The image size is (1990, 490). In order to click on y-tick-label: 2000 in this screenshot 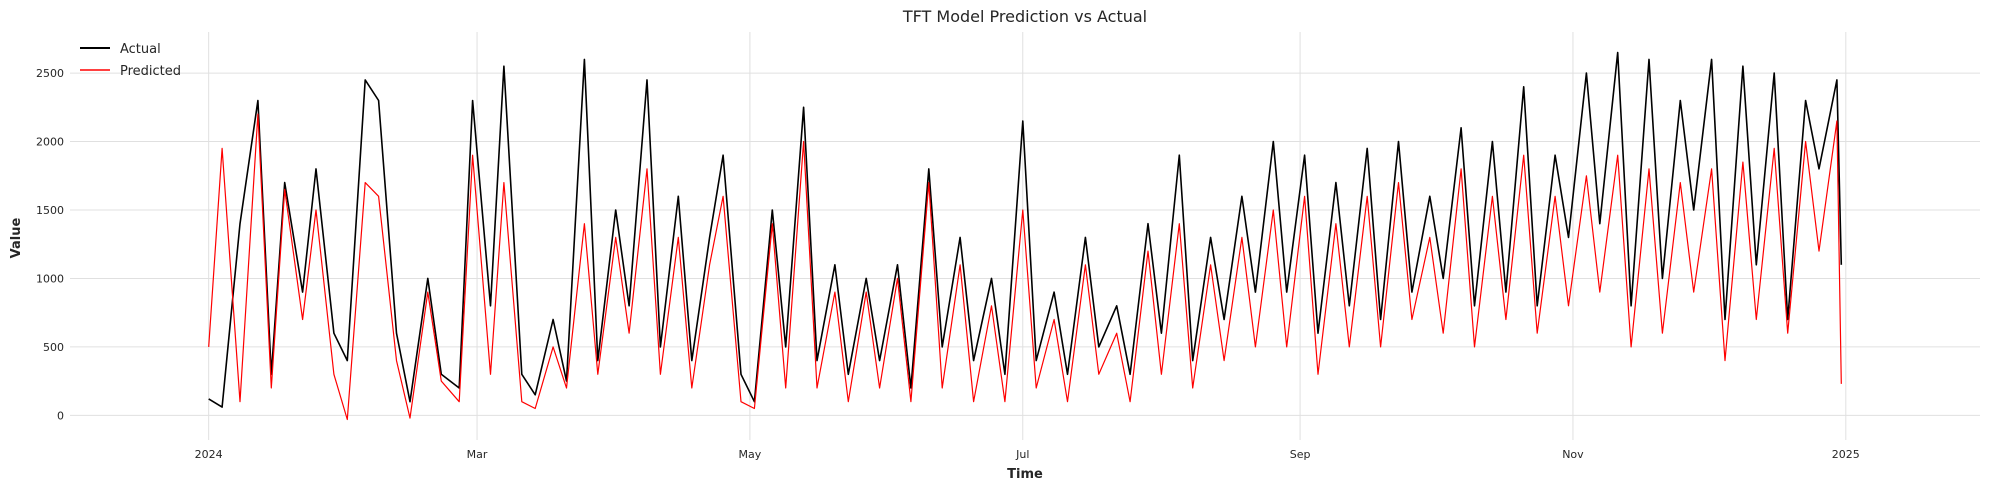, I will do `click(50, 142)`.